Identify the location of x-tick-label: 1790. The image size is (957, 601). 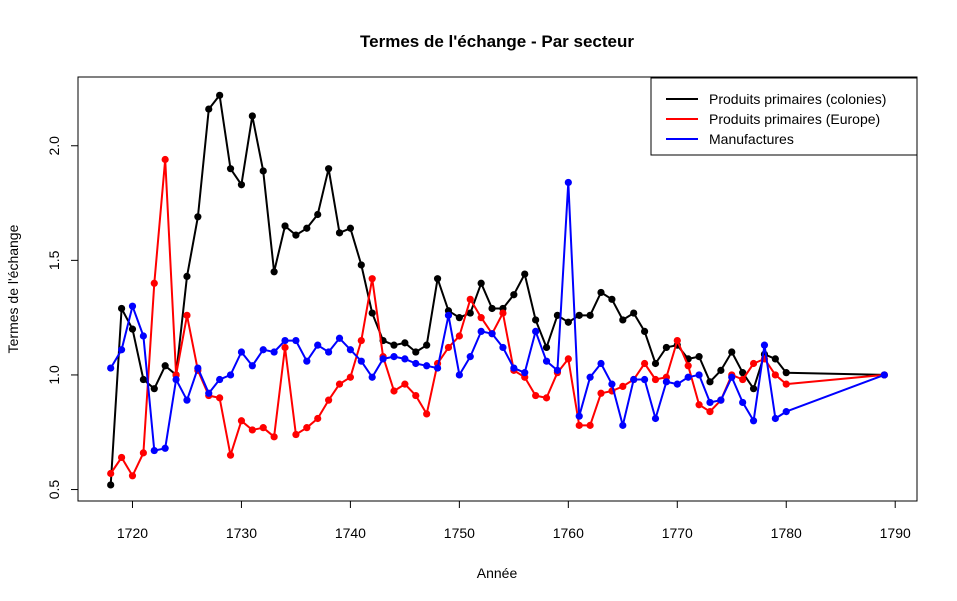
(895, 533).